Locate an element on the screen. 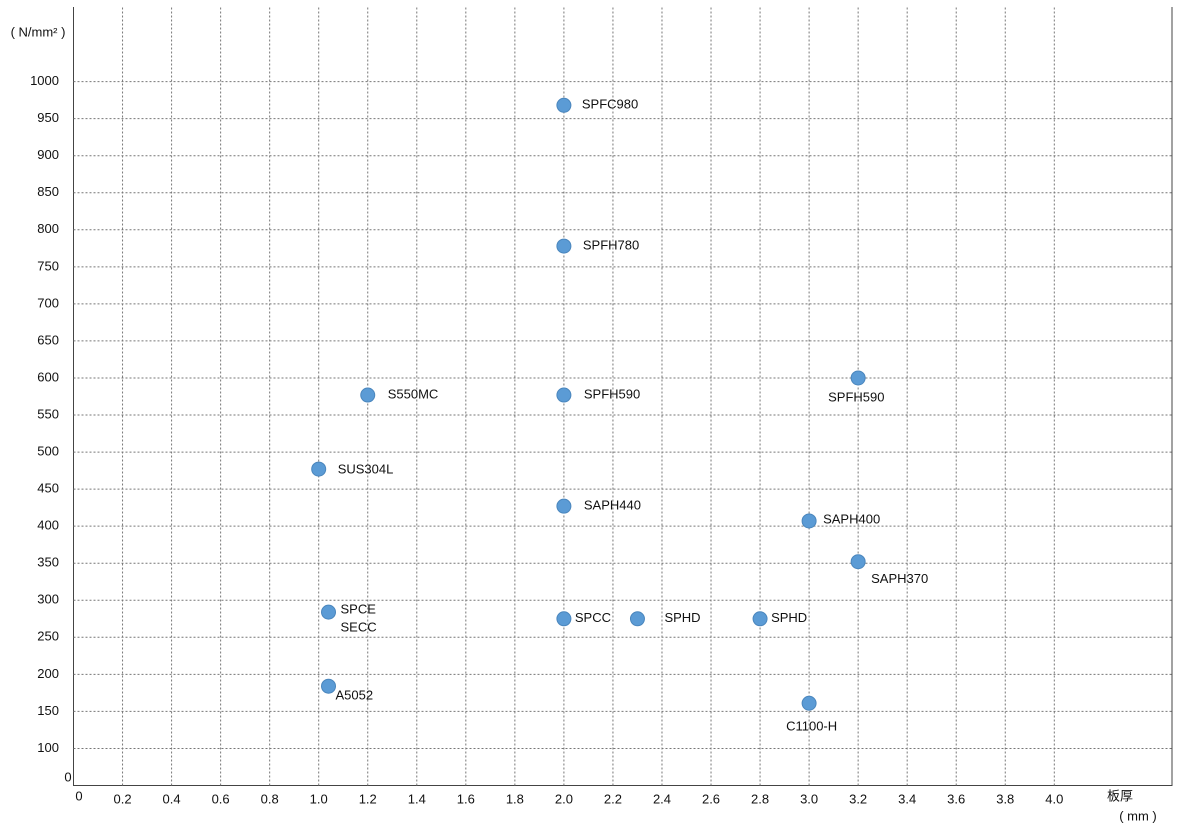  x-tick-label: 3.2 is located at coordinates (858, 798).